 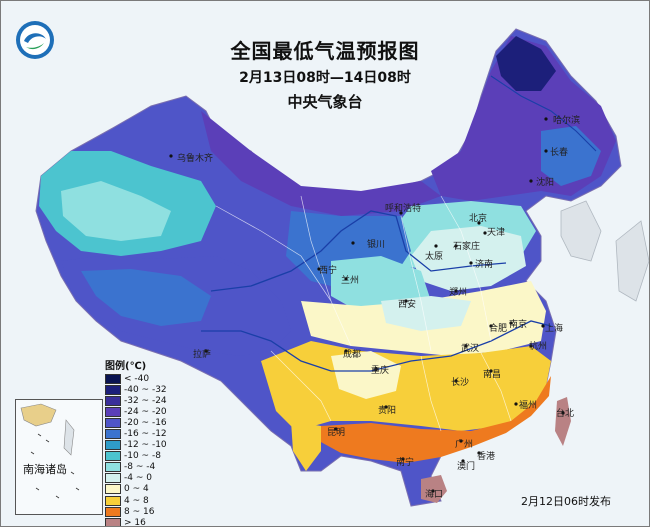 I want to click on legend-item: 4 ~ 8, so click(x=145, y=500).